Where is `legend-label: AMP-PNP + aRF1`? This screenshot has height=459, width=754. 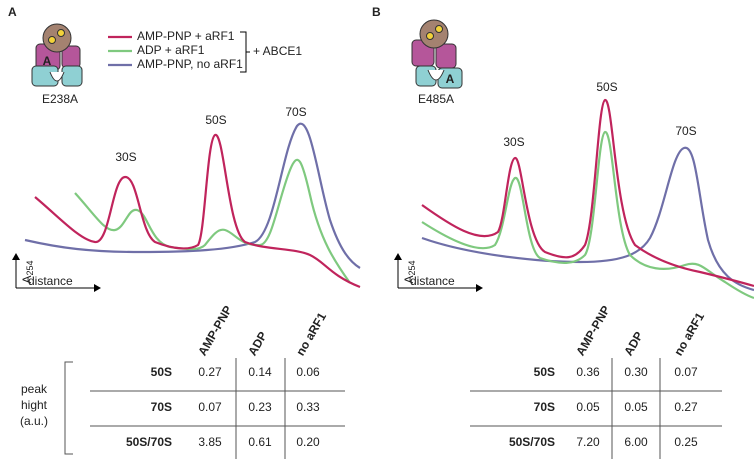 legend-label: AMP-PNP + aRF1 is located at coordinates (186, 36).